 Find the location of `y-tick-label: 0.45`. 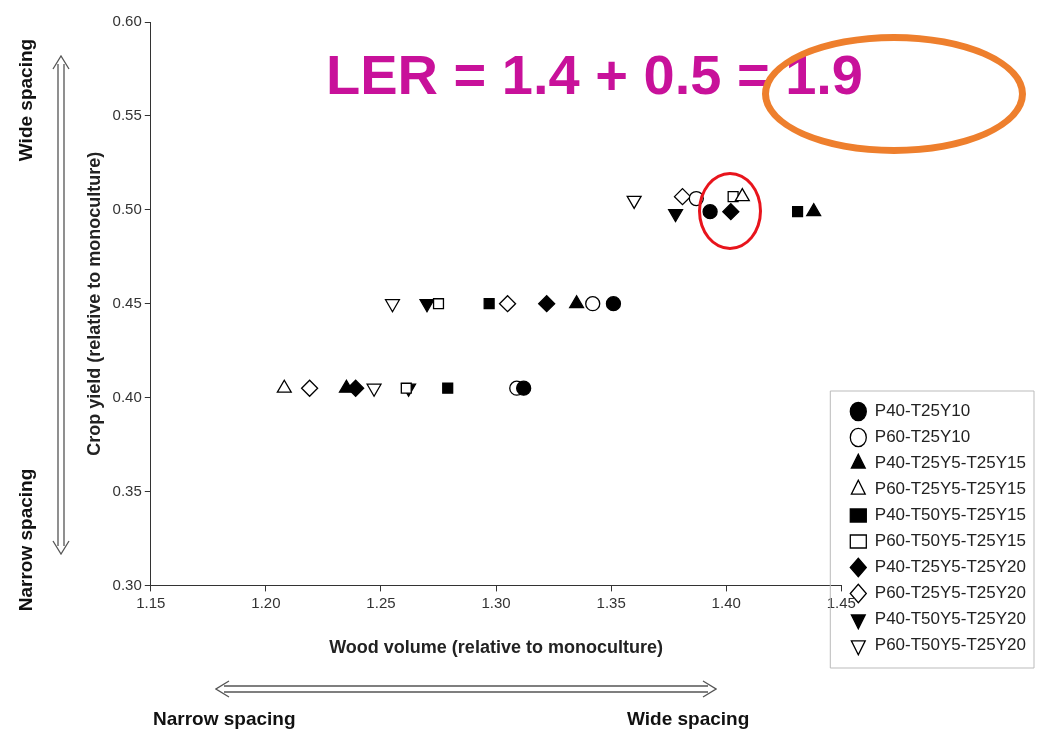

y-tick-label: 0.45 is located at coordinates (127, 302).